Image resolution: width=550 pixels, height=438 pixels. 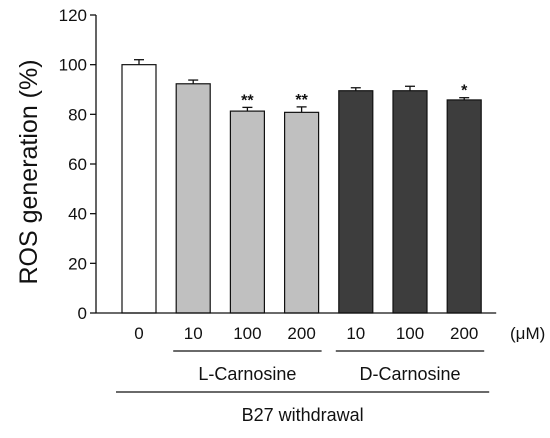 I want to click on y-axis: 0 20 40 60 80 100 120, so click(x=78, y=164).